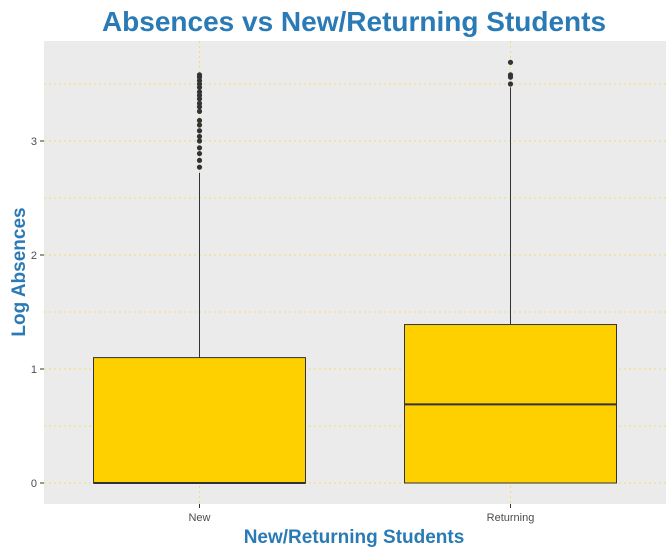 Image resolution: width=672 pixels, height=554 pixels. I want to click on x-axis-title: New/Returning Students, so click(354, 537).